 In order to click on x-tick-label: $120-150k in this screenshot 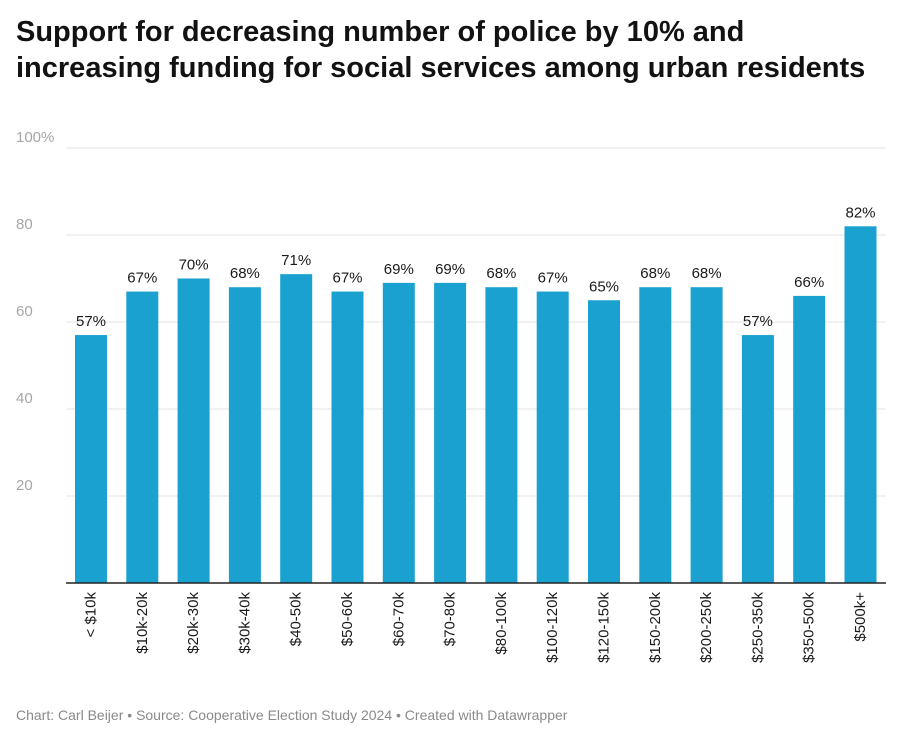, I will do `click(604, 627)`.